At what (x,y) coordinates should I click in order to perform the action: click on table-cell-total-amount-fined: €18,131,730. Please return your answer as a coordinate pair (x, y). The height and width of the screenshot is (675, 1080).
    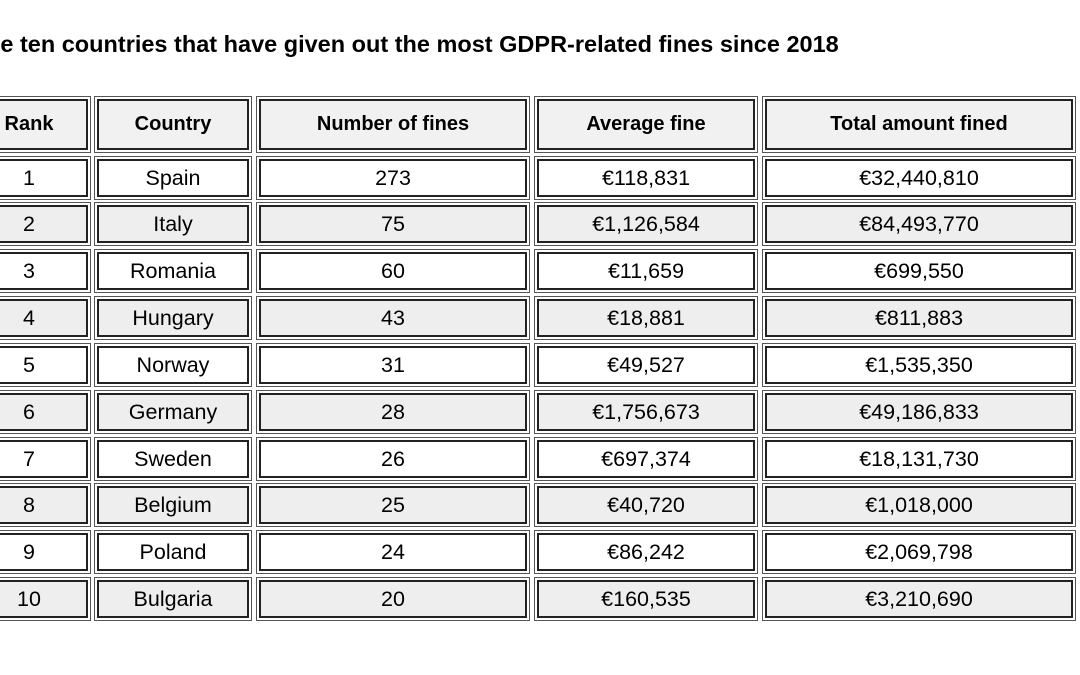
    Looking at the image, I should click on (919, 459).